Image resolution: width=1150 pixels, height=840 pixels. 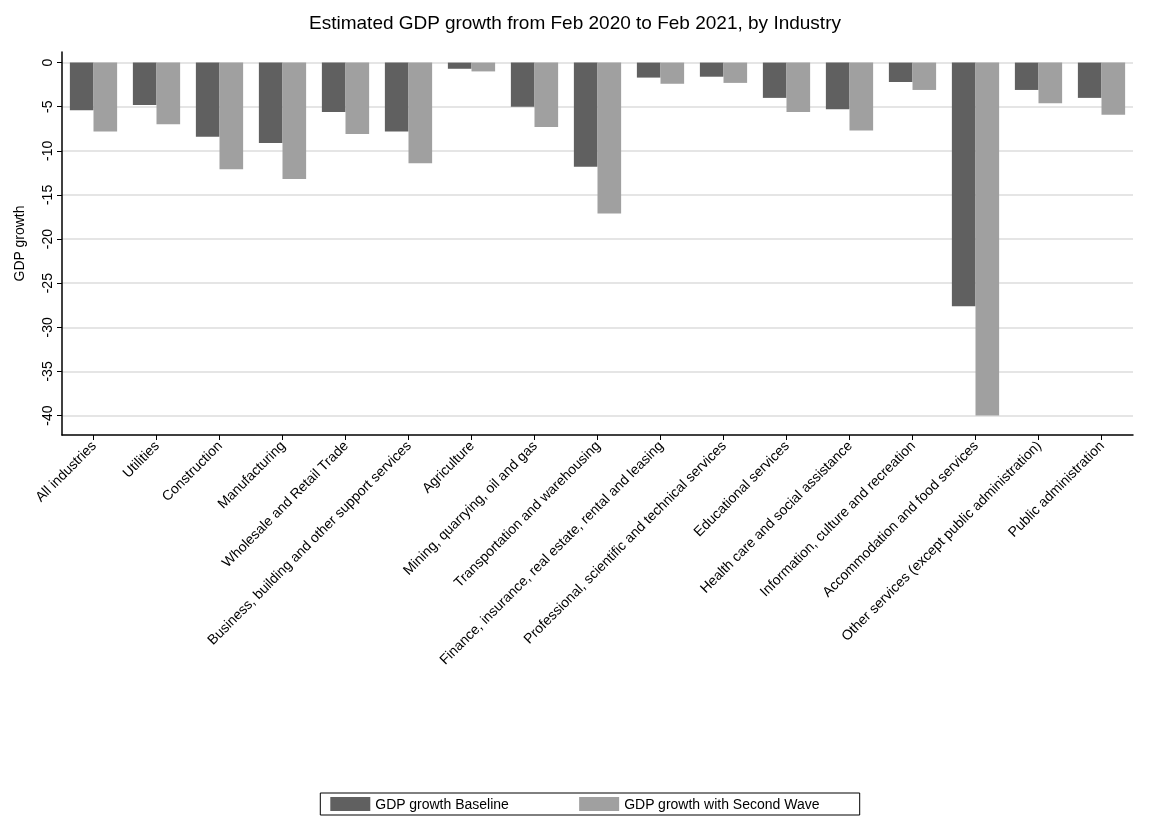 I want to click on y-tick-label: -5, so click(x=47, y=106).